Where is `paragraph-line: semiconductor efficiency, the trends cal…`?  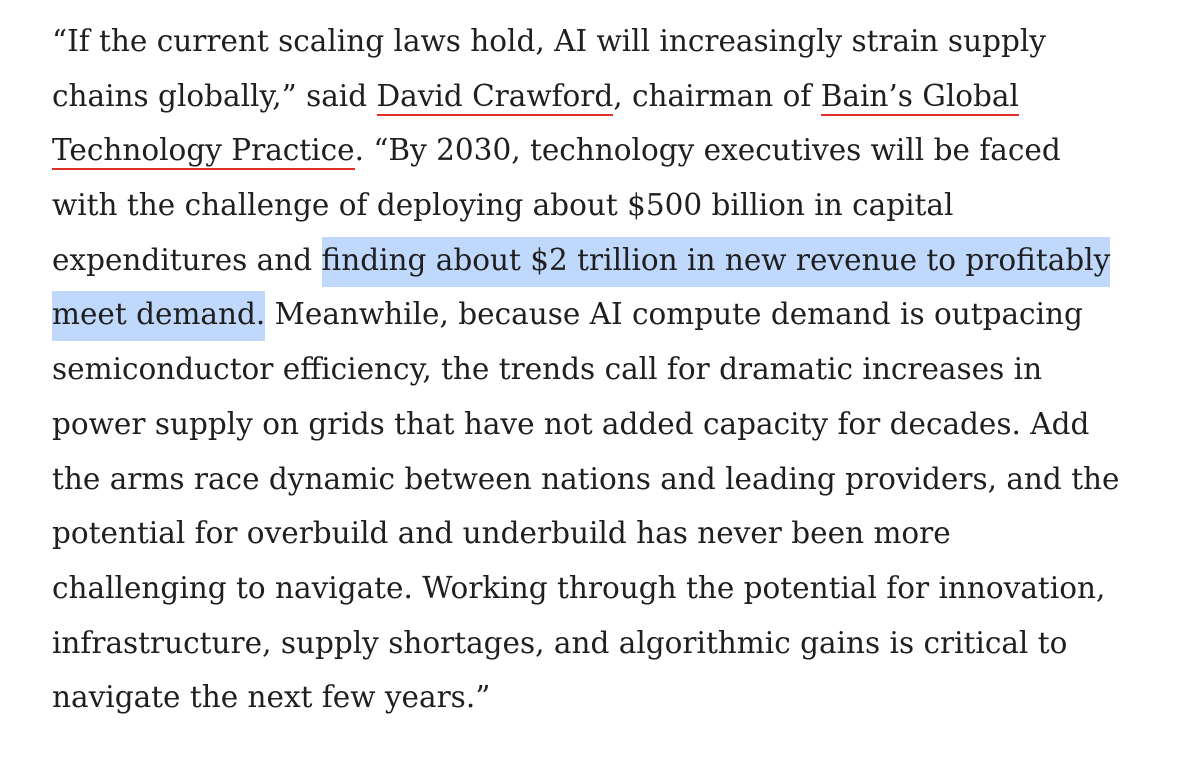 paragraph-line: semiconductor efficiency, the trends cal… is located at coordinates (612, 369).